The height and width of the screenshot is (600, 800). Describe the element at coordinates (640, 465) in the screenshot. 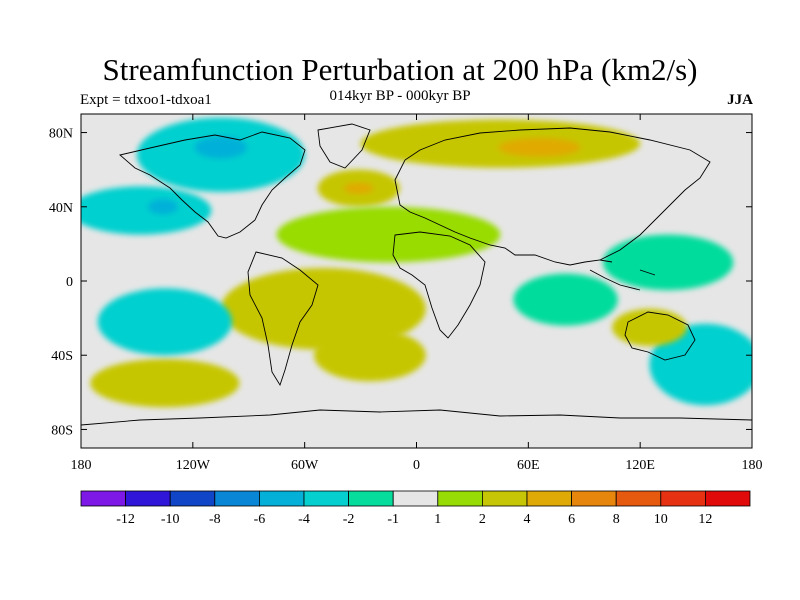

I see `x-tick-label-5: 120E` at that location.